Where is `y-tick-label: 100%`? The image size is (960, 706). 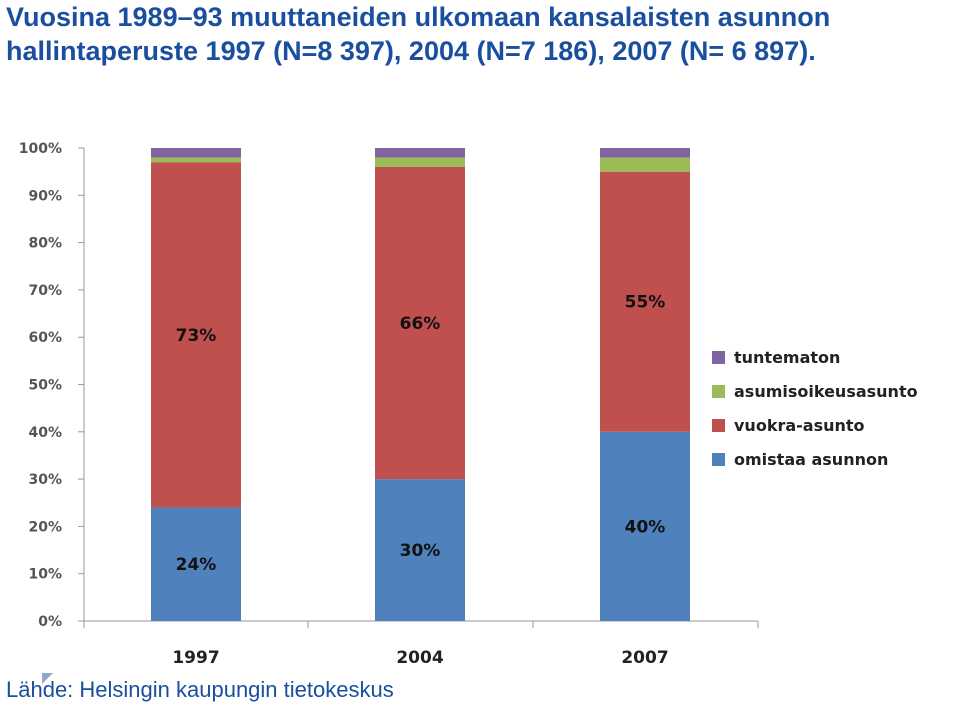
y-tick-label: 100% is located at coordinates (40, 149).